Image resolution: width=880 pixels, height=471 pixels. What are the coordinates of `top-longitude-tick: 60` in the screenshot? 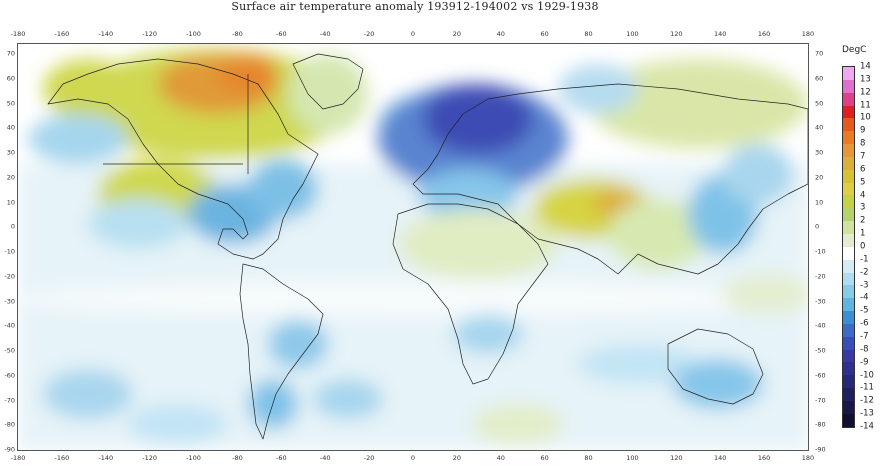 It's located at (544, 34).